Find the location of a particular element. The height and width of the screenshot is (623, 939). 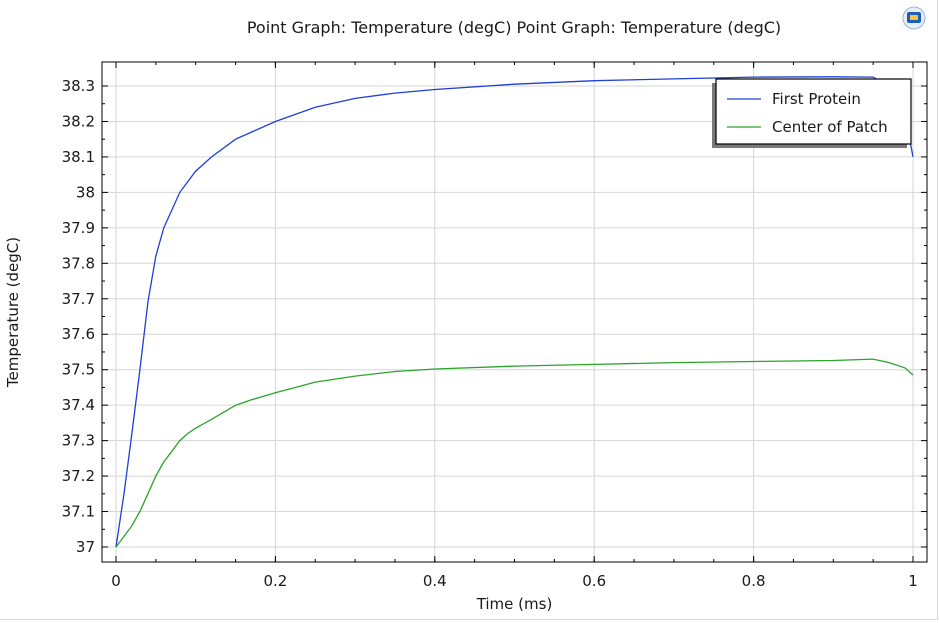

y-tick-label: 37.1 is located at coordinates (78, 512).